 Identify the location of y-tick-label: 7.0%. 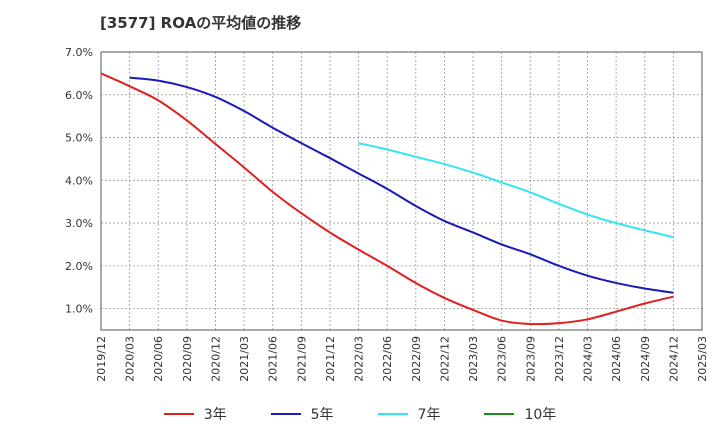
(79, 52).